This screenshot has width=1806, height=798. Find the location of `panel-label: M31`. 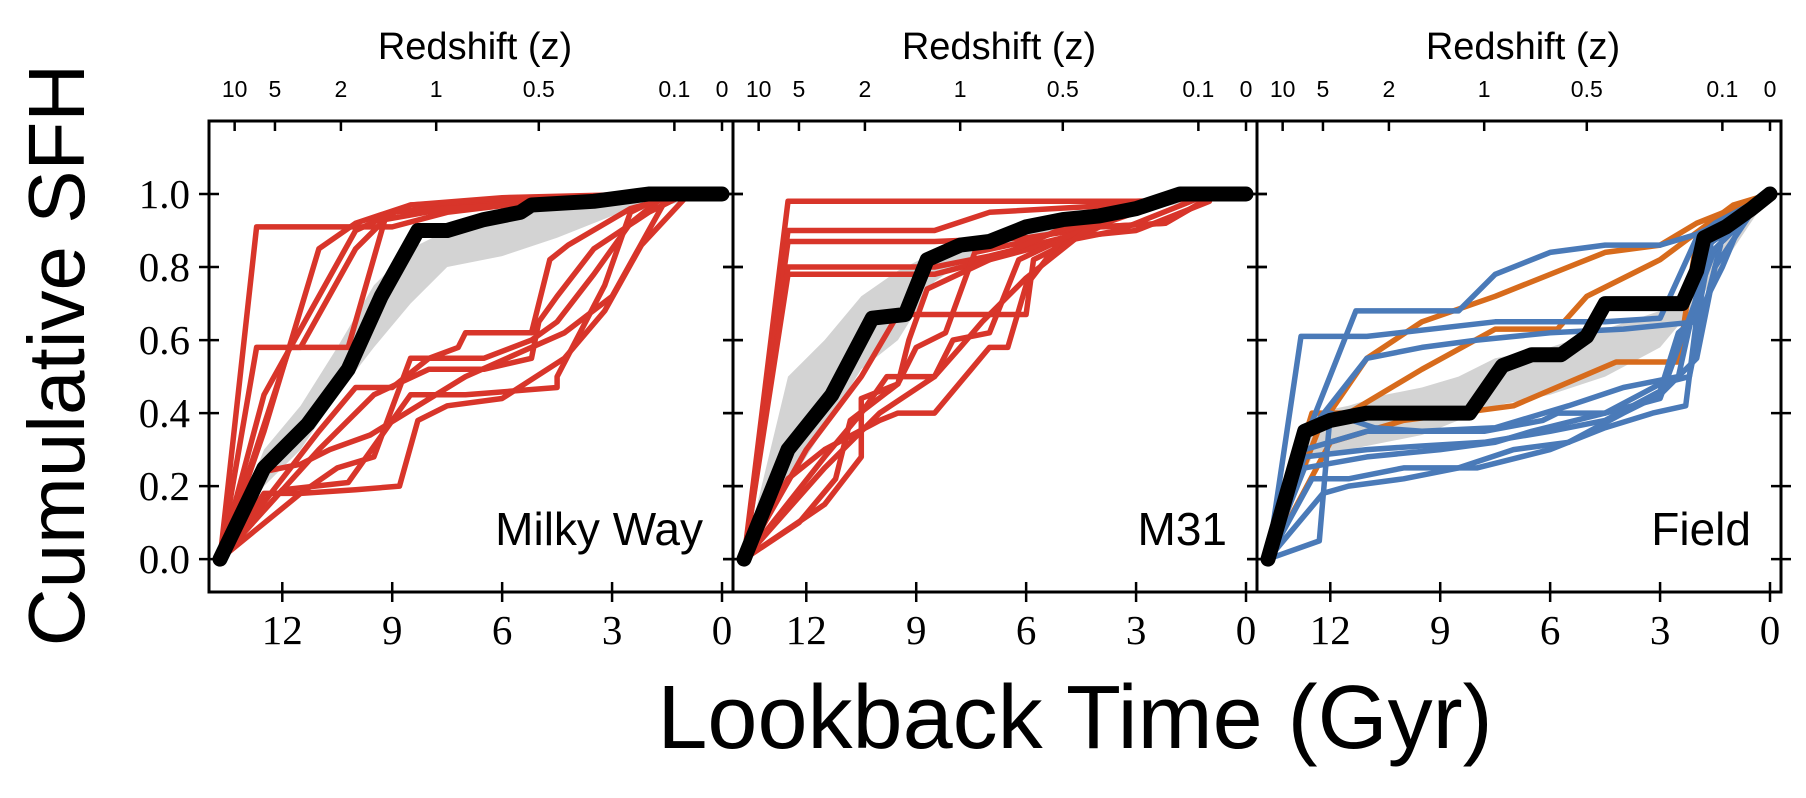

panel-label: M31 is located at coordinates (1182, 529).